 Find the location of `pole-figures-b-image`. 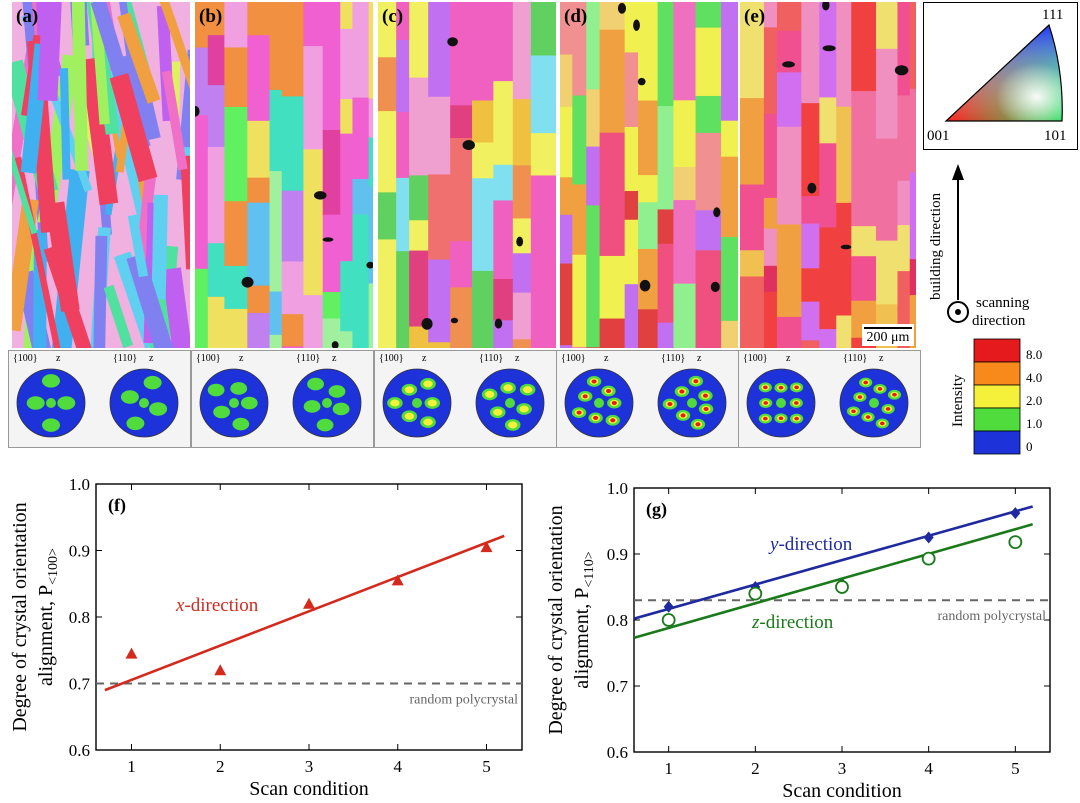

pole-figures-b-image is located at coordinates (280, 403).